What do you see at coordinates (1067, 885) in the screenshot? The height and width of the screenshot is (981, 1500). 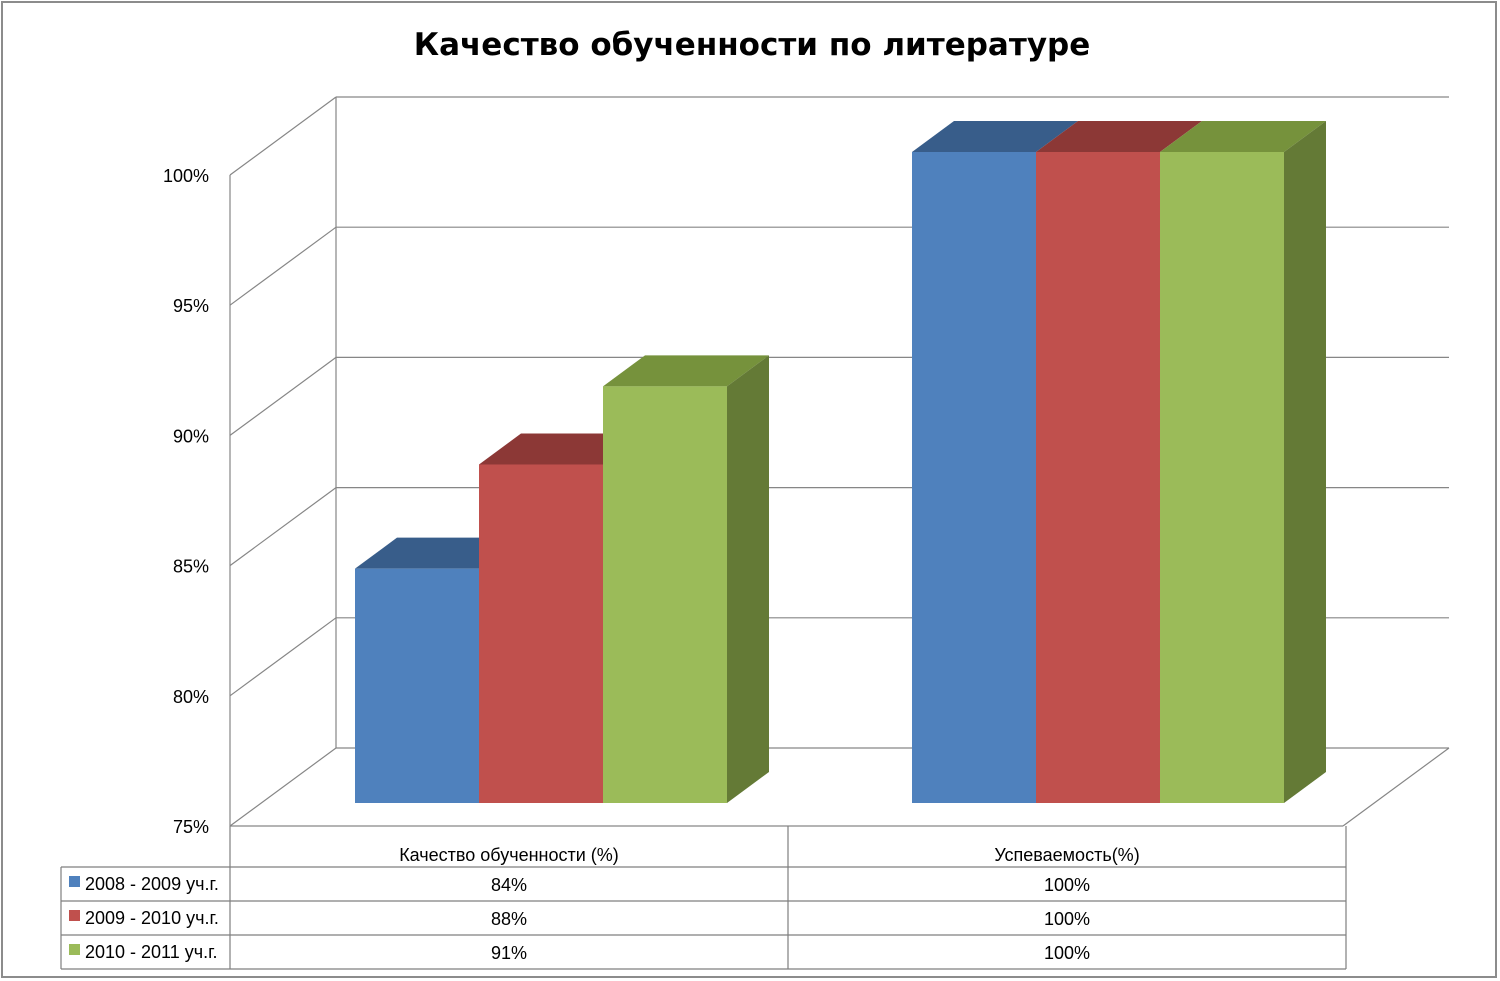 I see `table-value-0-1: 100%` at bounding box center [1067, 885].